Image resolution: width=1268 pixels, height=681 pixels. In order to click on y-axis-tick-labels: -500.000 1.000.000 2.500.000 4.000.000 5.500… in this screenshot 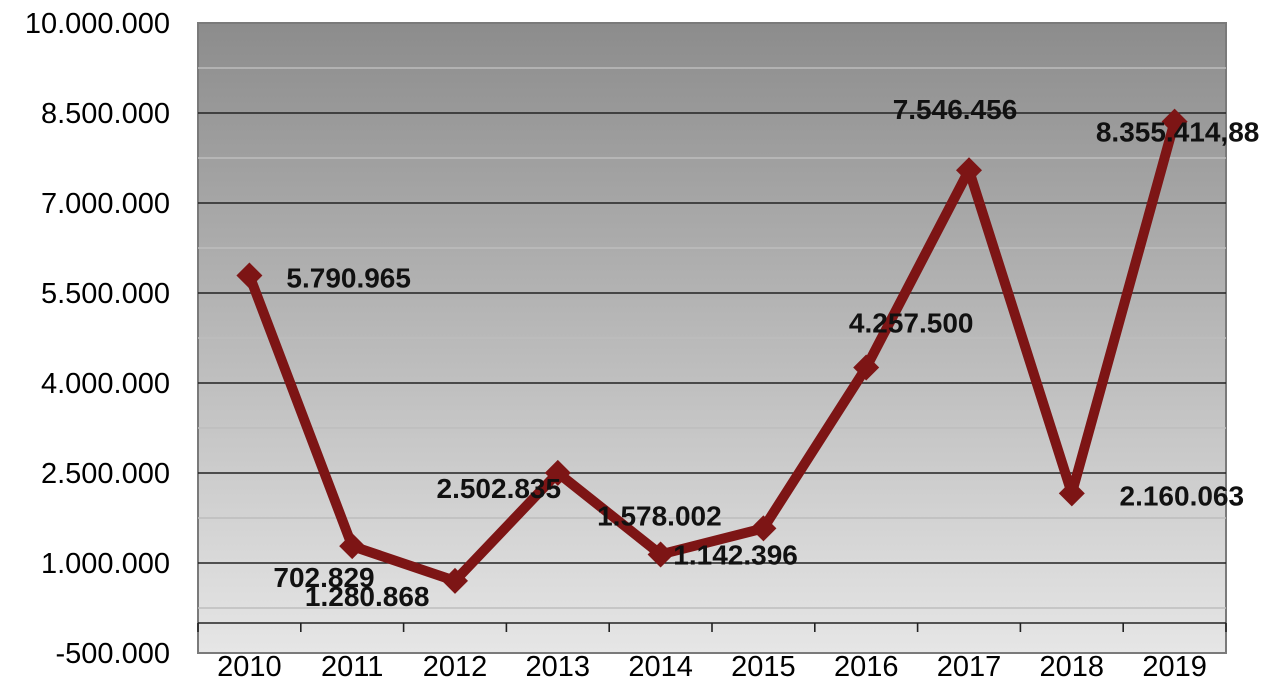, I will do `click(97, 339)`.